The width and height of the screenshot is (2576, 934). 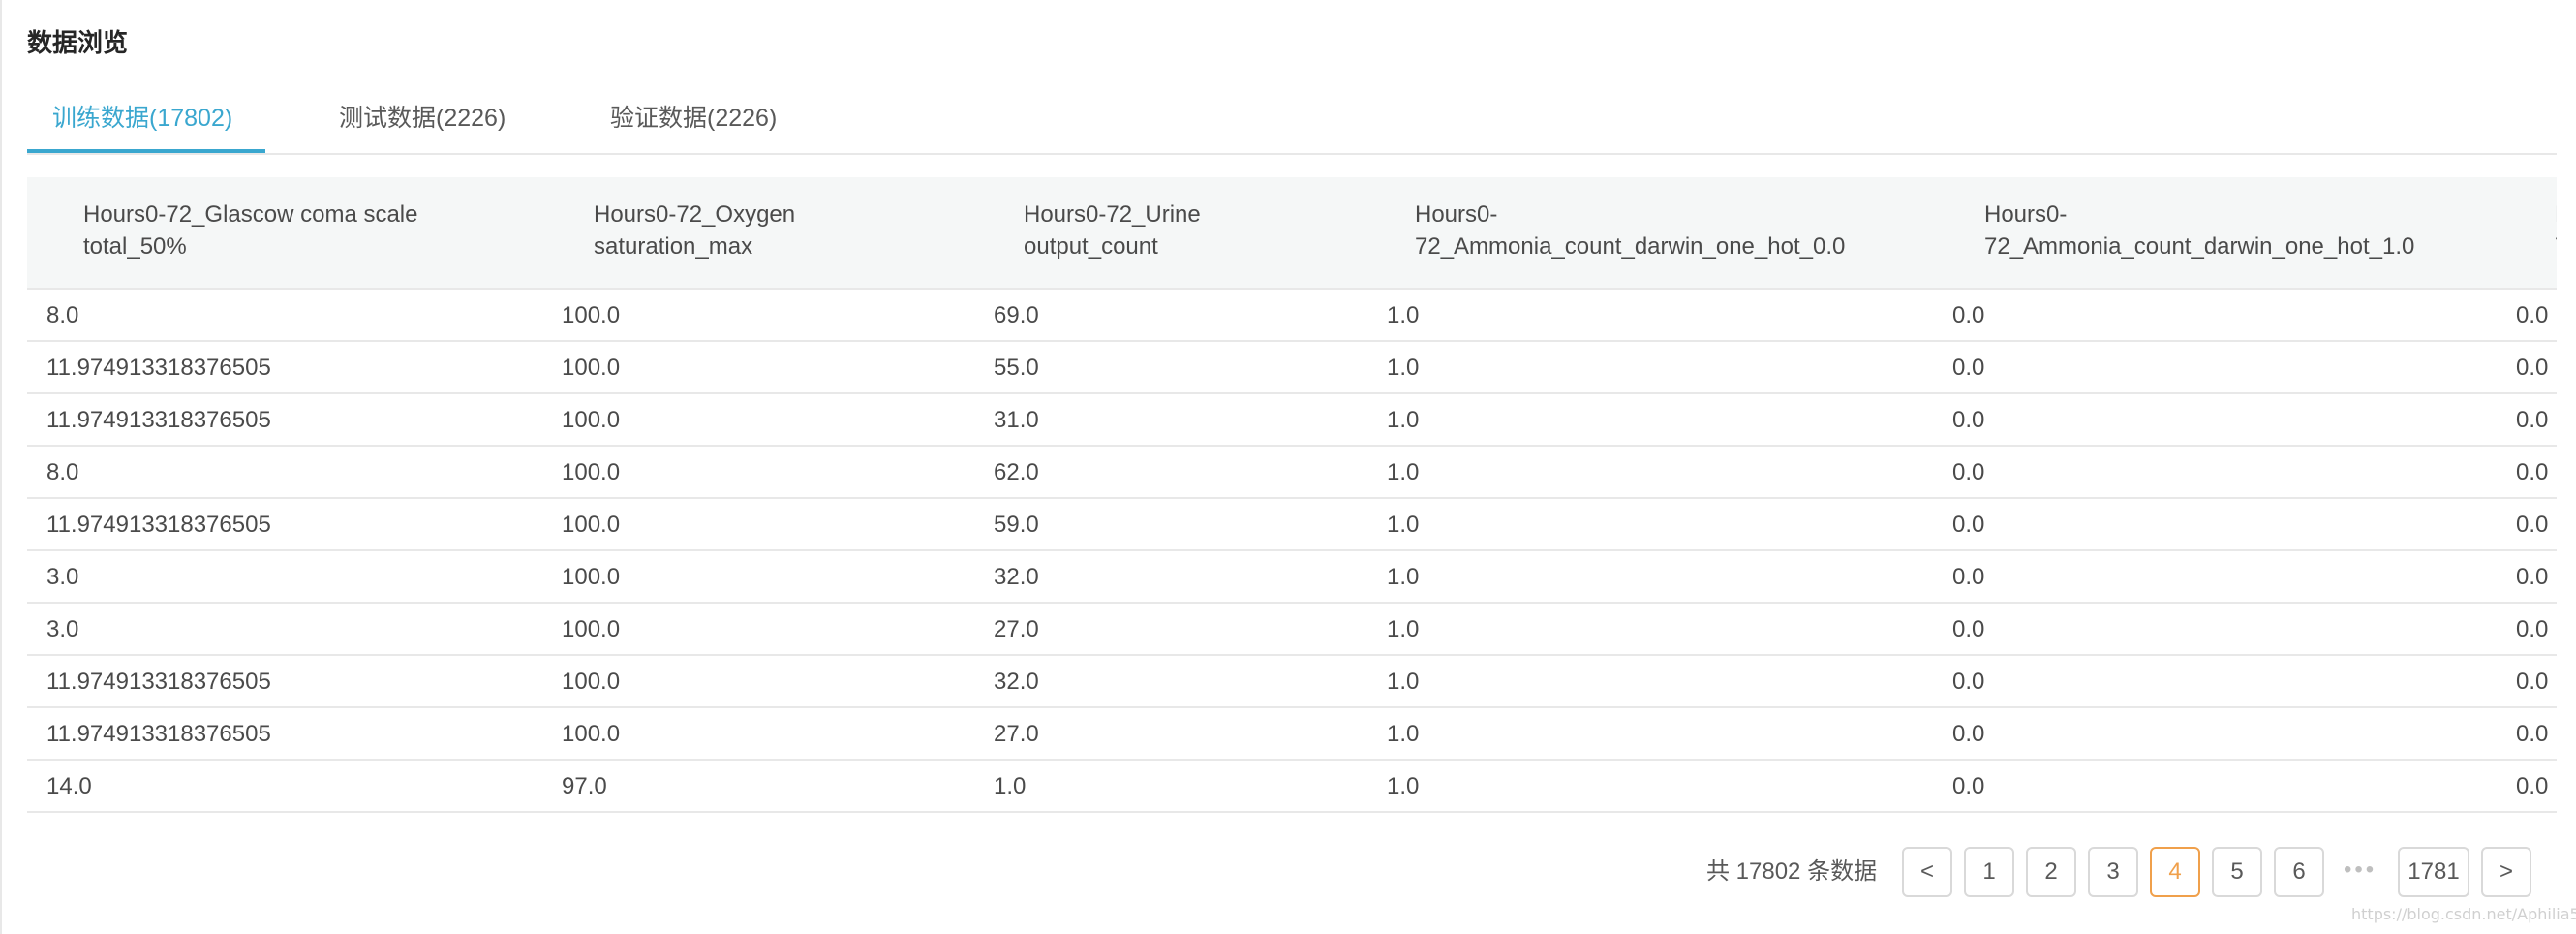 I want to click on page-2-button: 2, so click(x=2051, y=872).